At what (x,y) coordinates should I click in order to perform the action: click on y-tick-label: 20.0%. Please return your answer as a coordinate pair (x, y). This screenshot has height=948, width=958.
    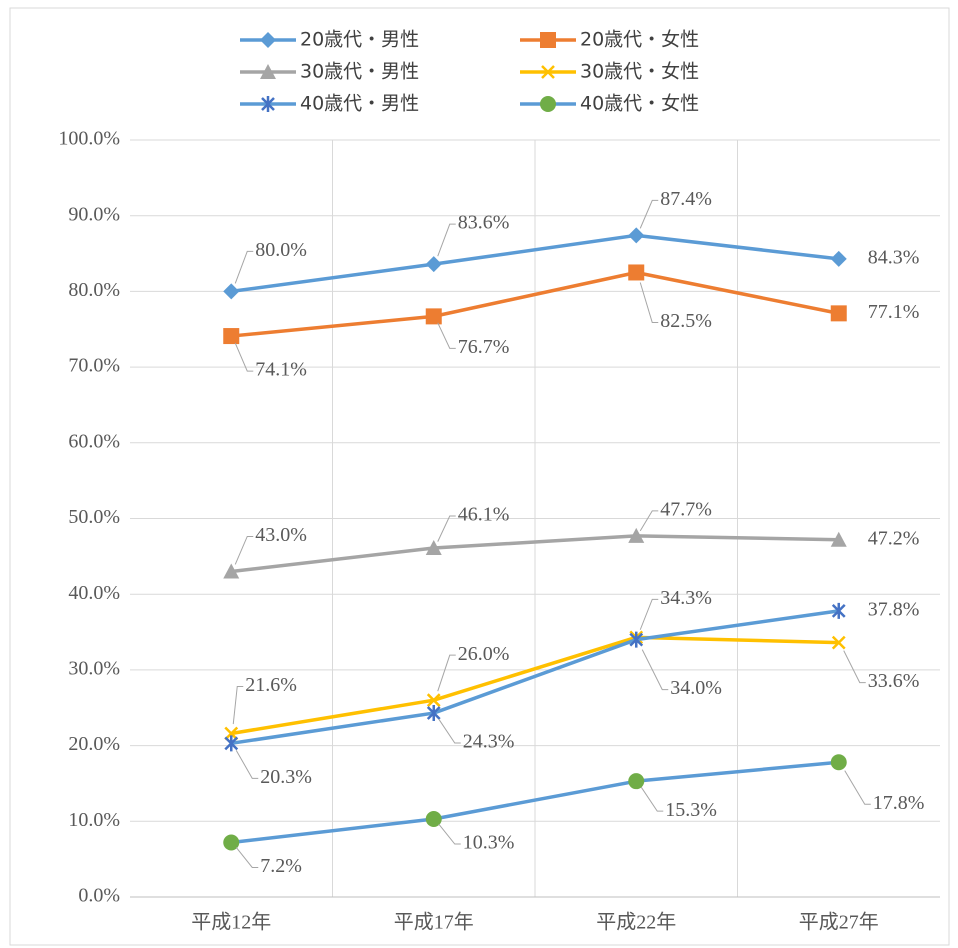
    Looking at the image, I should click on (94, 744).